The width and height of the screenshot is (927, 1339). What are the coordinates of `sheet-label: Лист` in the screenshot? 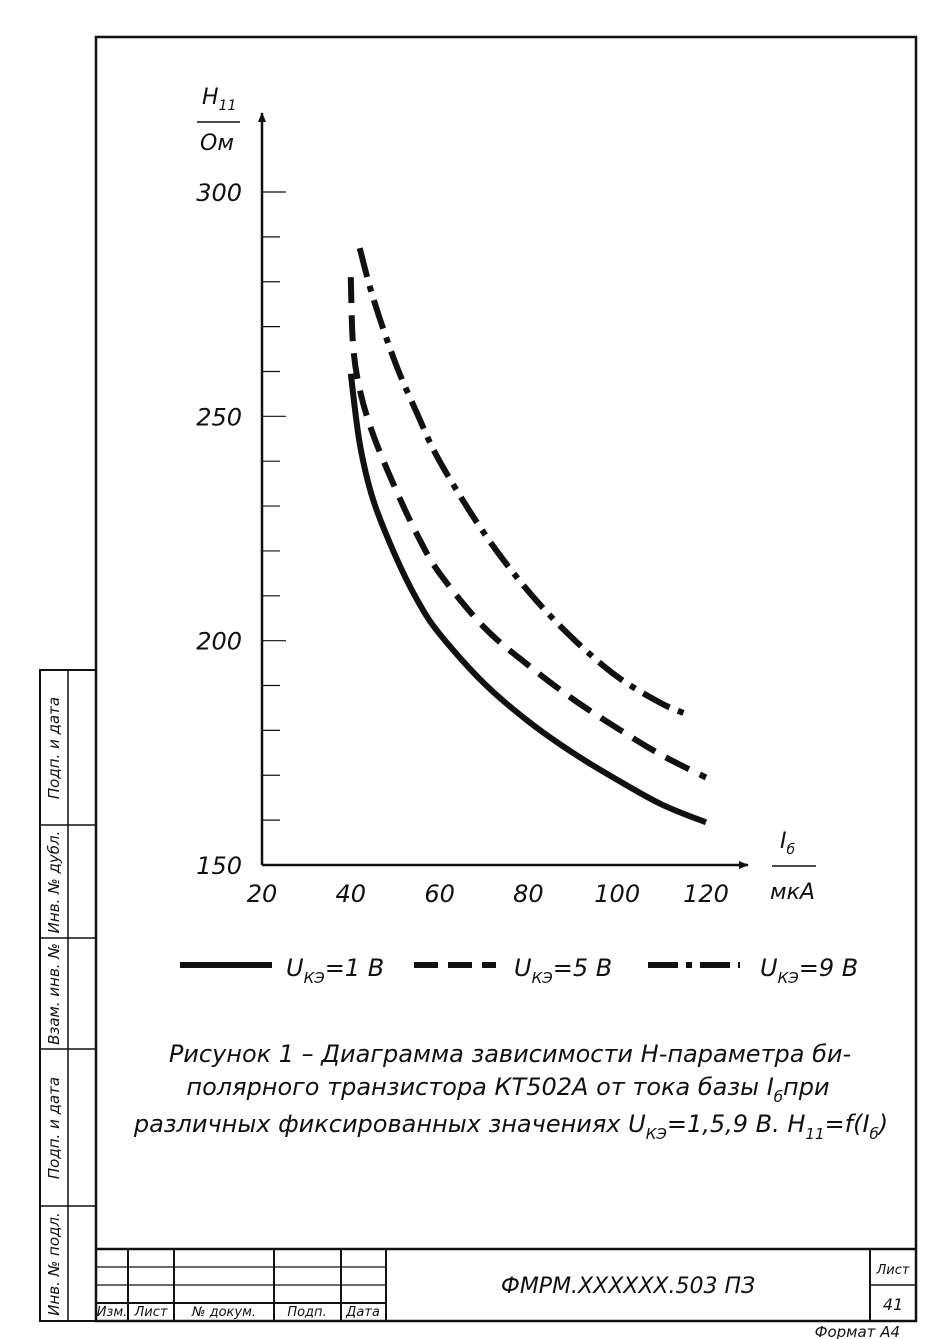 It's located at (893, 1270).